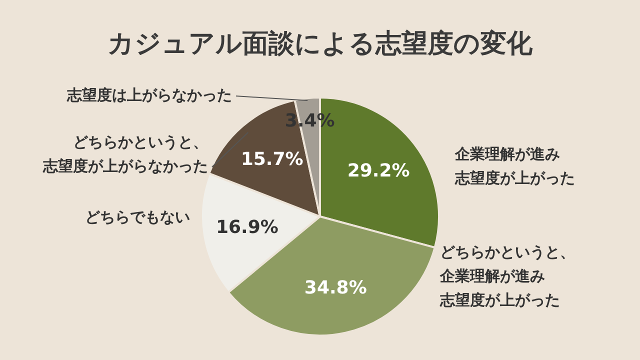 Image resolution: width=640 pixels, height=360 pixels. What do you see at coordinates (125, 153) in the screenshot?
I see `slice-label: どちらかというと、志望度が上がらなかった` at bounding box center [125, 153].